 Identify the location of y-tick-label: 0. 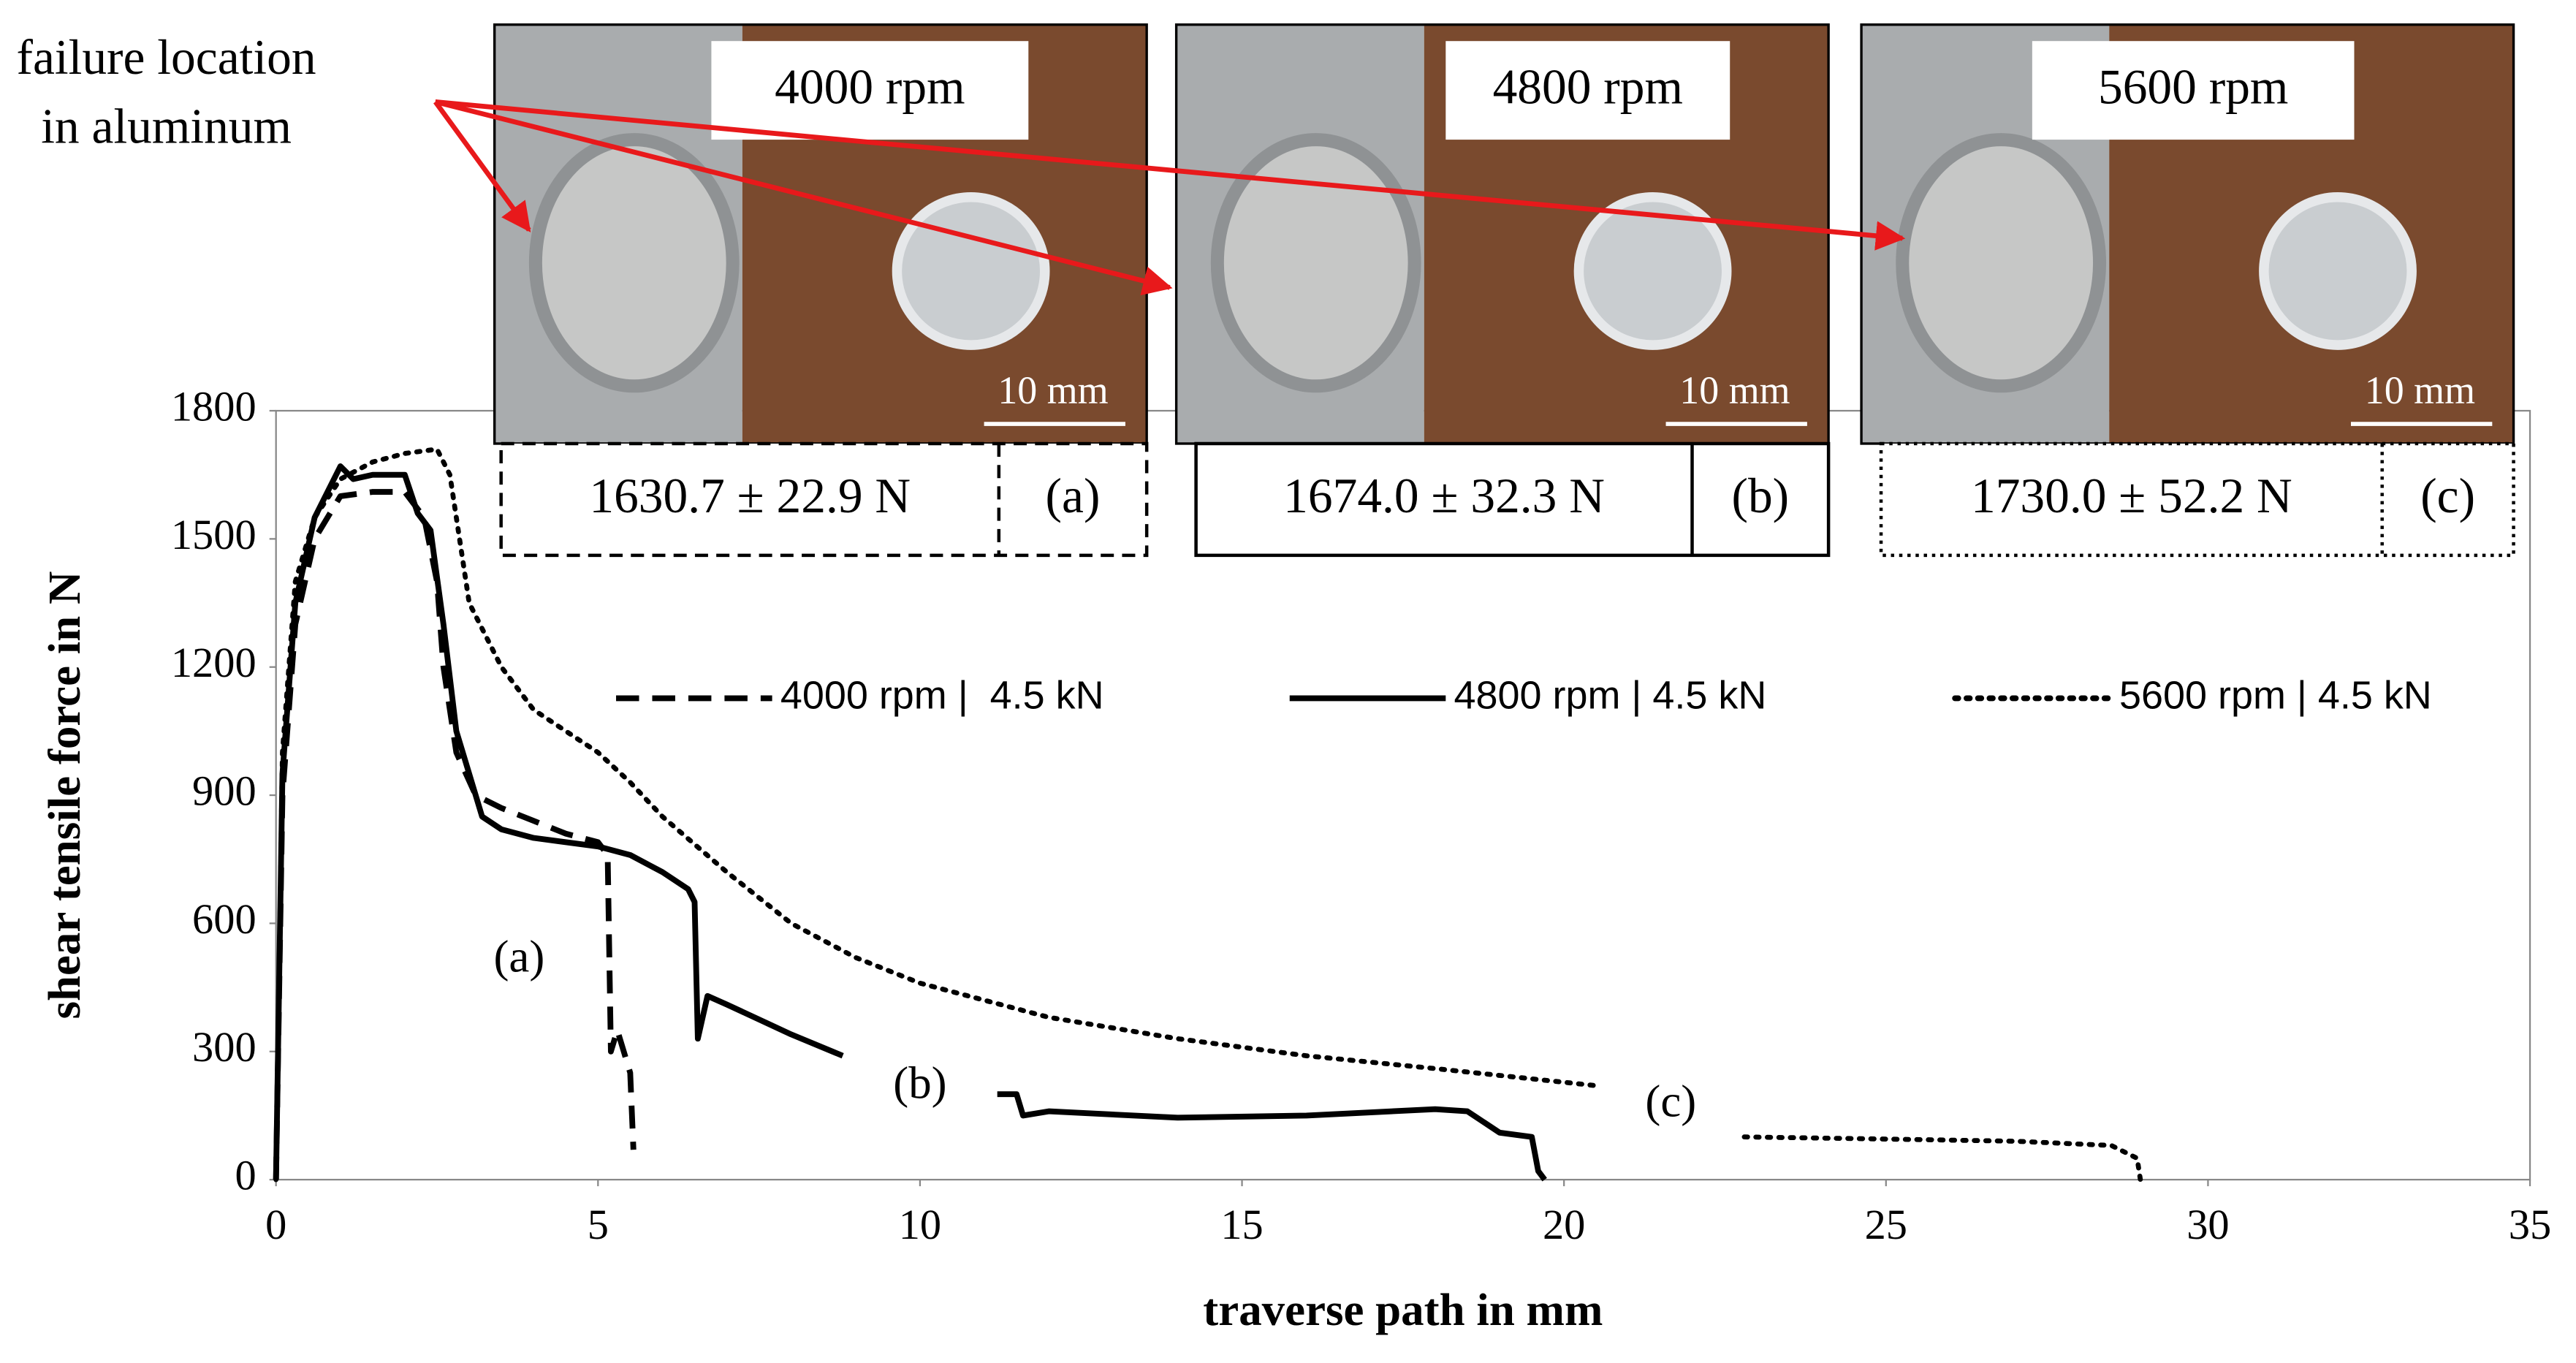
(245, 1175).